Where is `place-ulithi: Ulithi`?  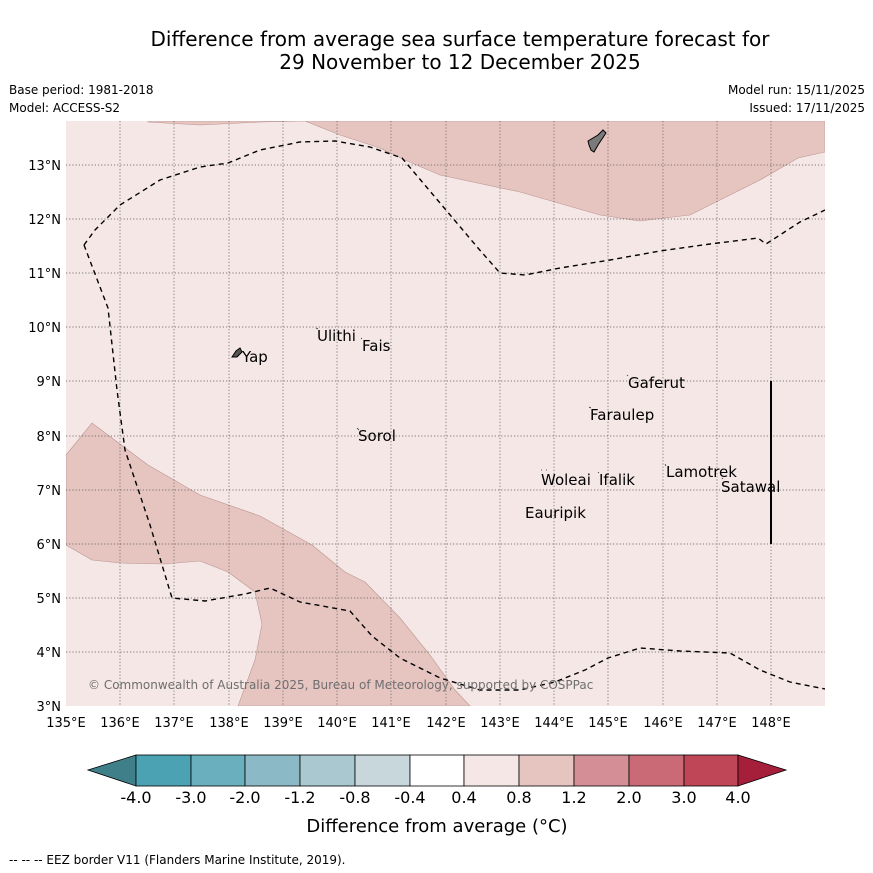
place-ulithi: Ulithi is located at coordinates (336, 336).